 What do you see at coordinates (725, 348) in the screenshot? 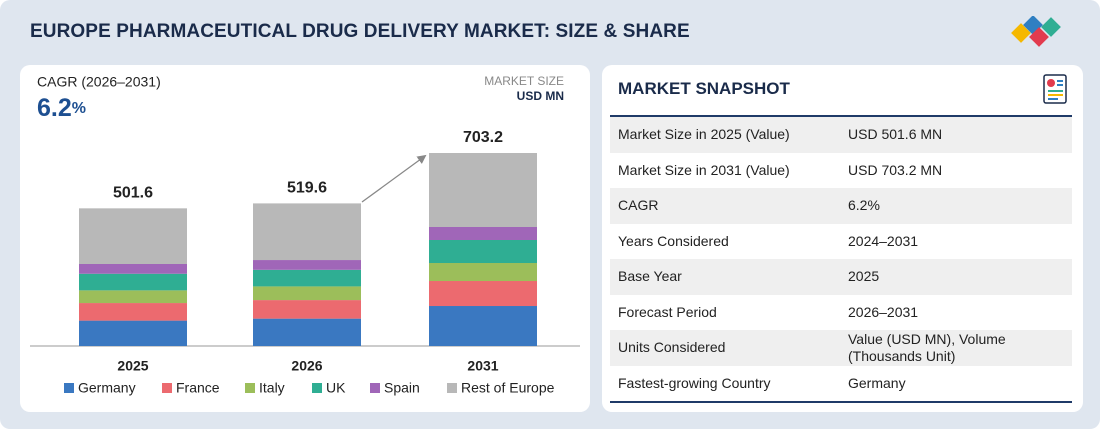
I see `snapshot-label: Units Considered` at bounding box center [725, 348].